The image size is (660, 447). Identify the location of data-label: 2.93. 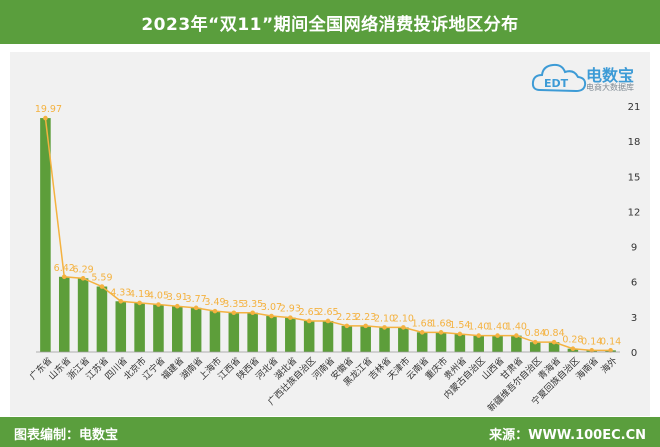
(290, 309).